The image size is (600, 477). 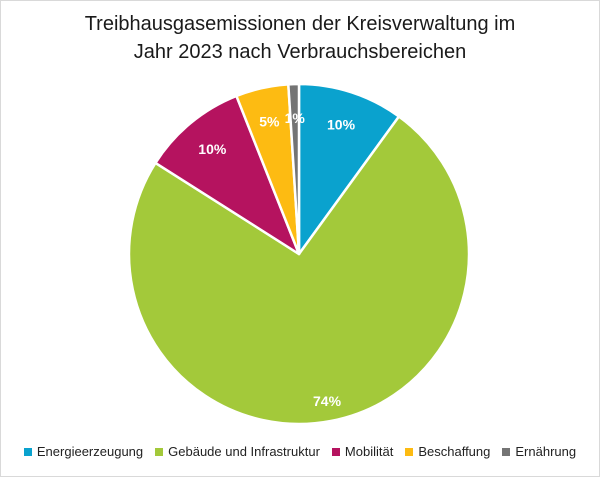 What do you see at coordinates (506, 451) in the screenshot?
I see `legend-swatch-ernaehrung` at bounding box center [506, 451].